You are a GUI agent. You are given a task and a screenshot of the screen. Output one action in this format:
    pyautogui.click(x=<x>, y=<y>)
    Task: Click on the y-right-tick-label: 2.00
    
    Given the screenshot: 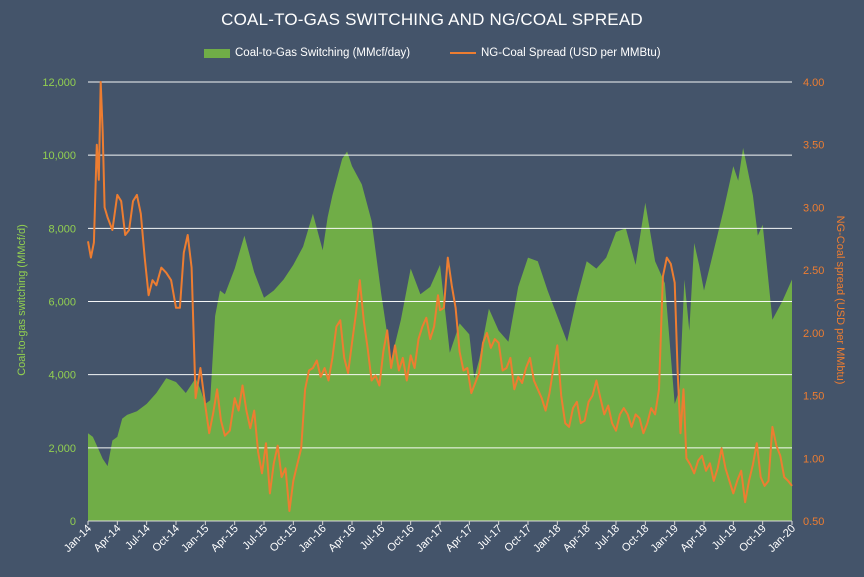 What is the action you would take?
    pyautogui.click(x=813, y=334)
    